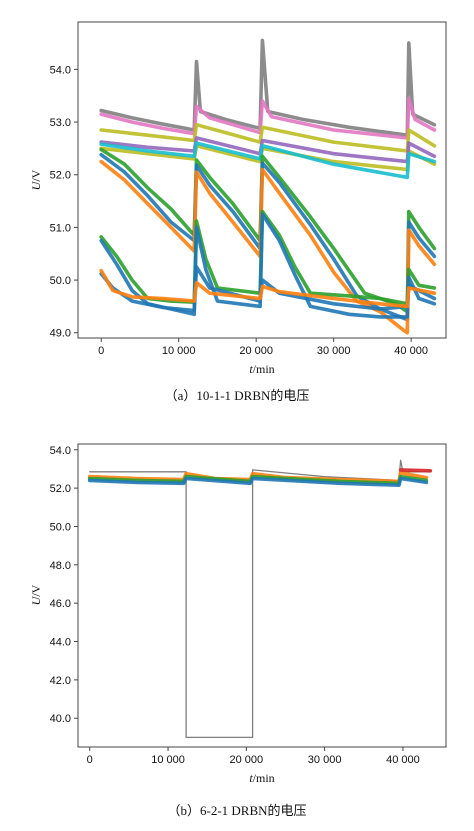  What do you see at coordinates (60, 719) in the screenshot?
I see `chart-b-y-tick-label: 40.0` at bounding box center [60, 719].